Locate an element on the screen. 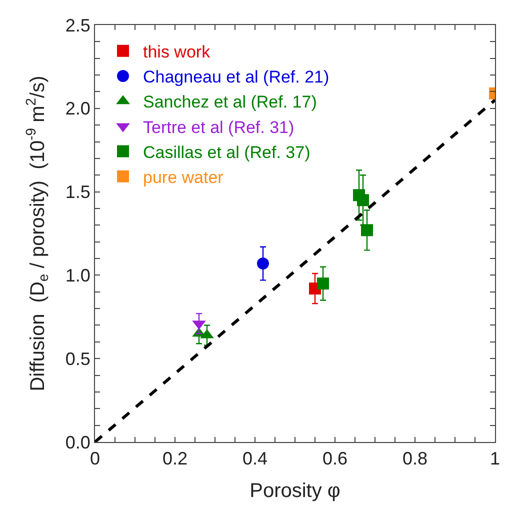 This screenshot has height=510, width=517. y-tick-label: 1.0 is located at coordinates (77, 276).